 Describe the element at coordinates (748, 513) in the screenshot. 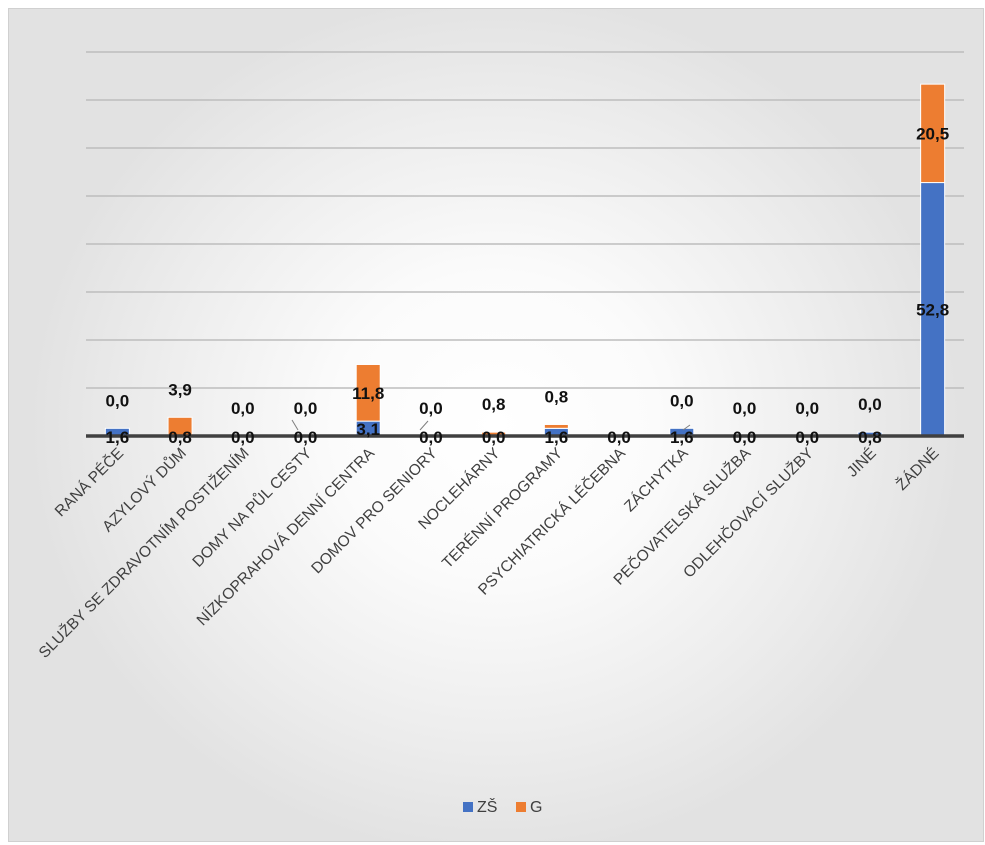

I see `category-label: ODLEHČOVACÍ SLUŽBY` at that location.